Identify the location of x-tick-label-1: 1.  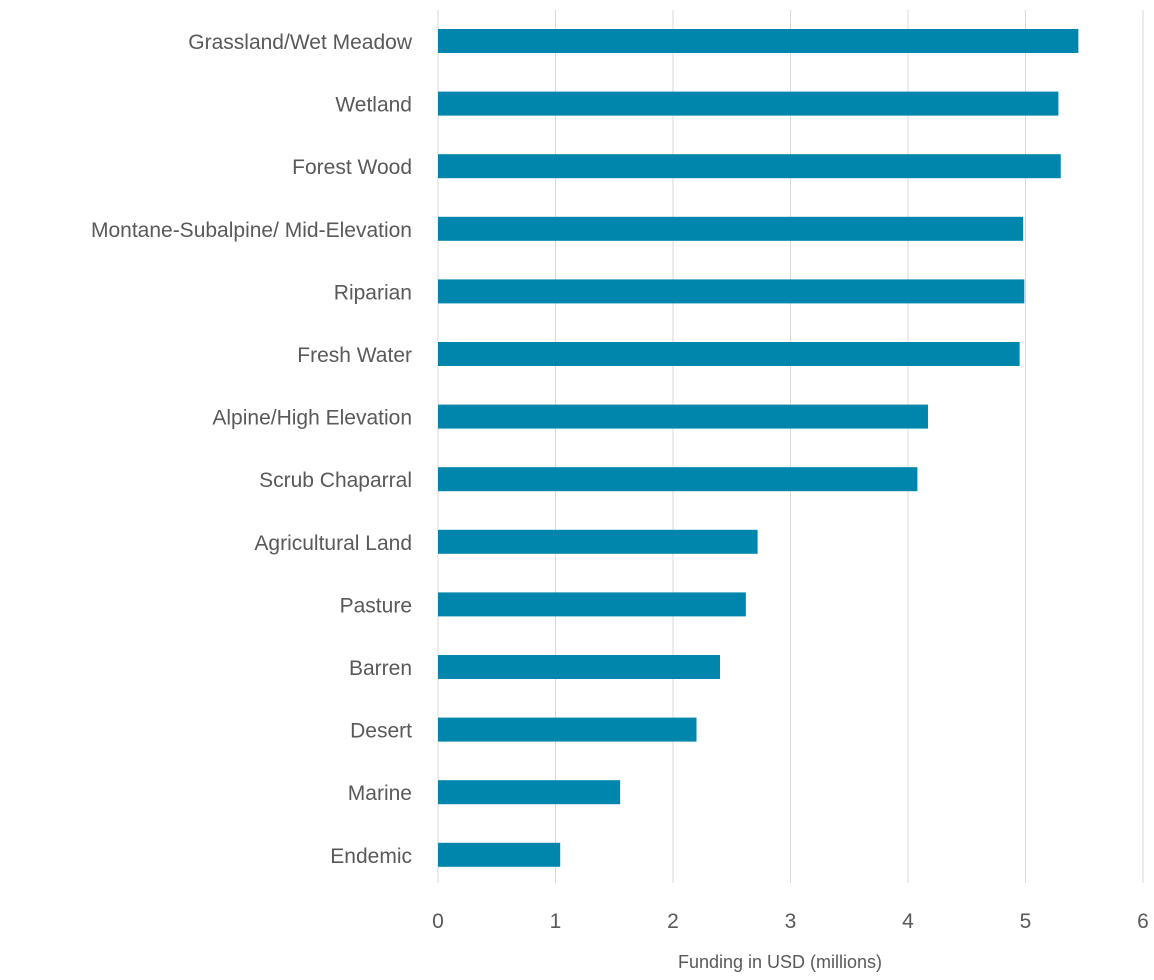
(556, 921).